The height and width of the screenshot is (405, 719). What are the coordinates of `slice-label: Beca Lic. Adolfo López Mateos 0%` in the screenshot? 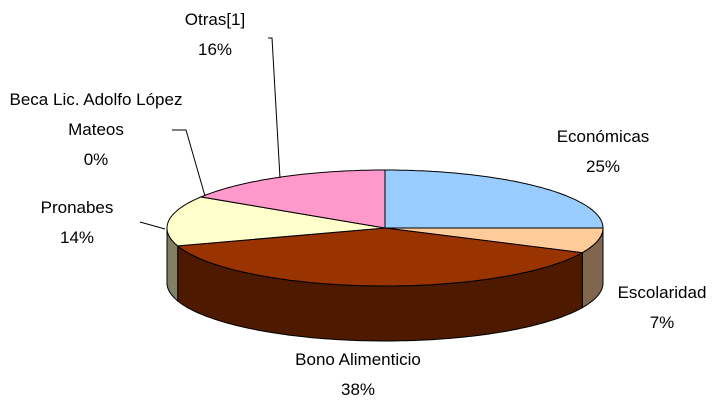 It's located at (96, 130).